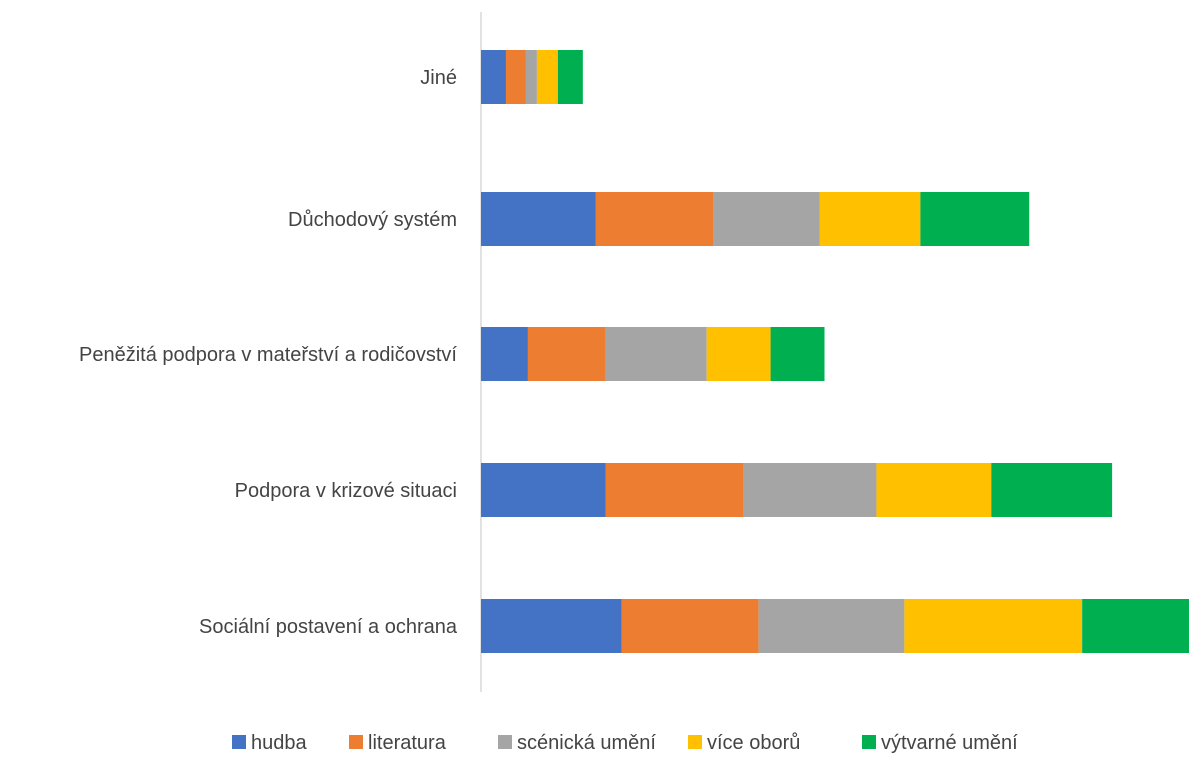  I want to click on category-label: Sociální postavení a ochrana, so click(328, 627).